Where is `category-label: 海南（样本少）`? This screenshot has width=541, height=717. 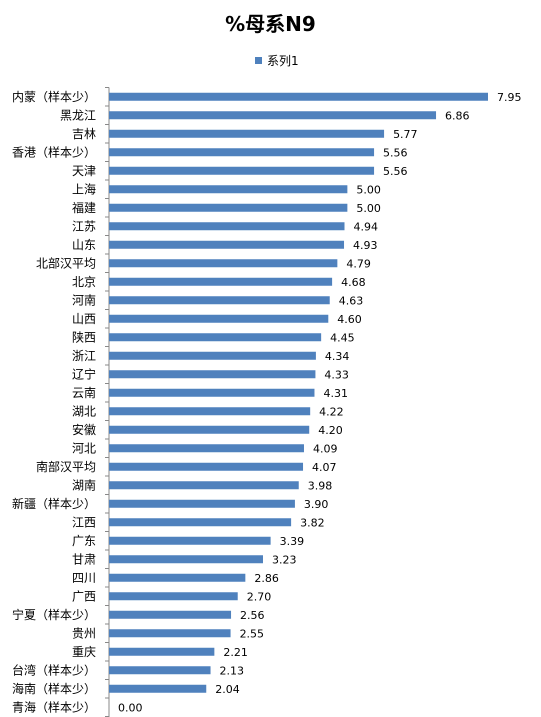
category-label: 海南（样本少） is located at coordinates (54, 688).